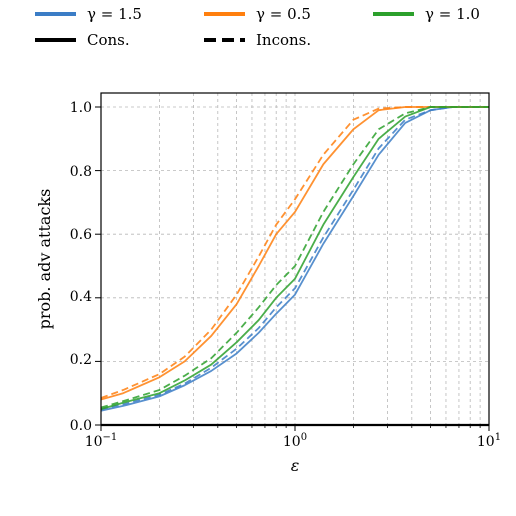  Describe the element at coordinates (81, 297) in the screenshot. I see `y-tick-label-2: 0.4` at that location.